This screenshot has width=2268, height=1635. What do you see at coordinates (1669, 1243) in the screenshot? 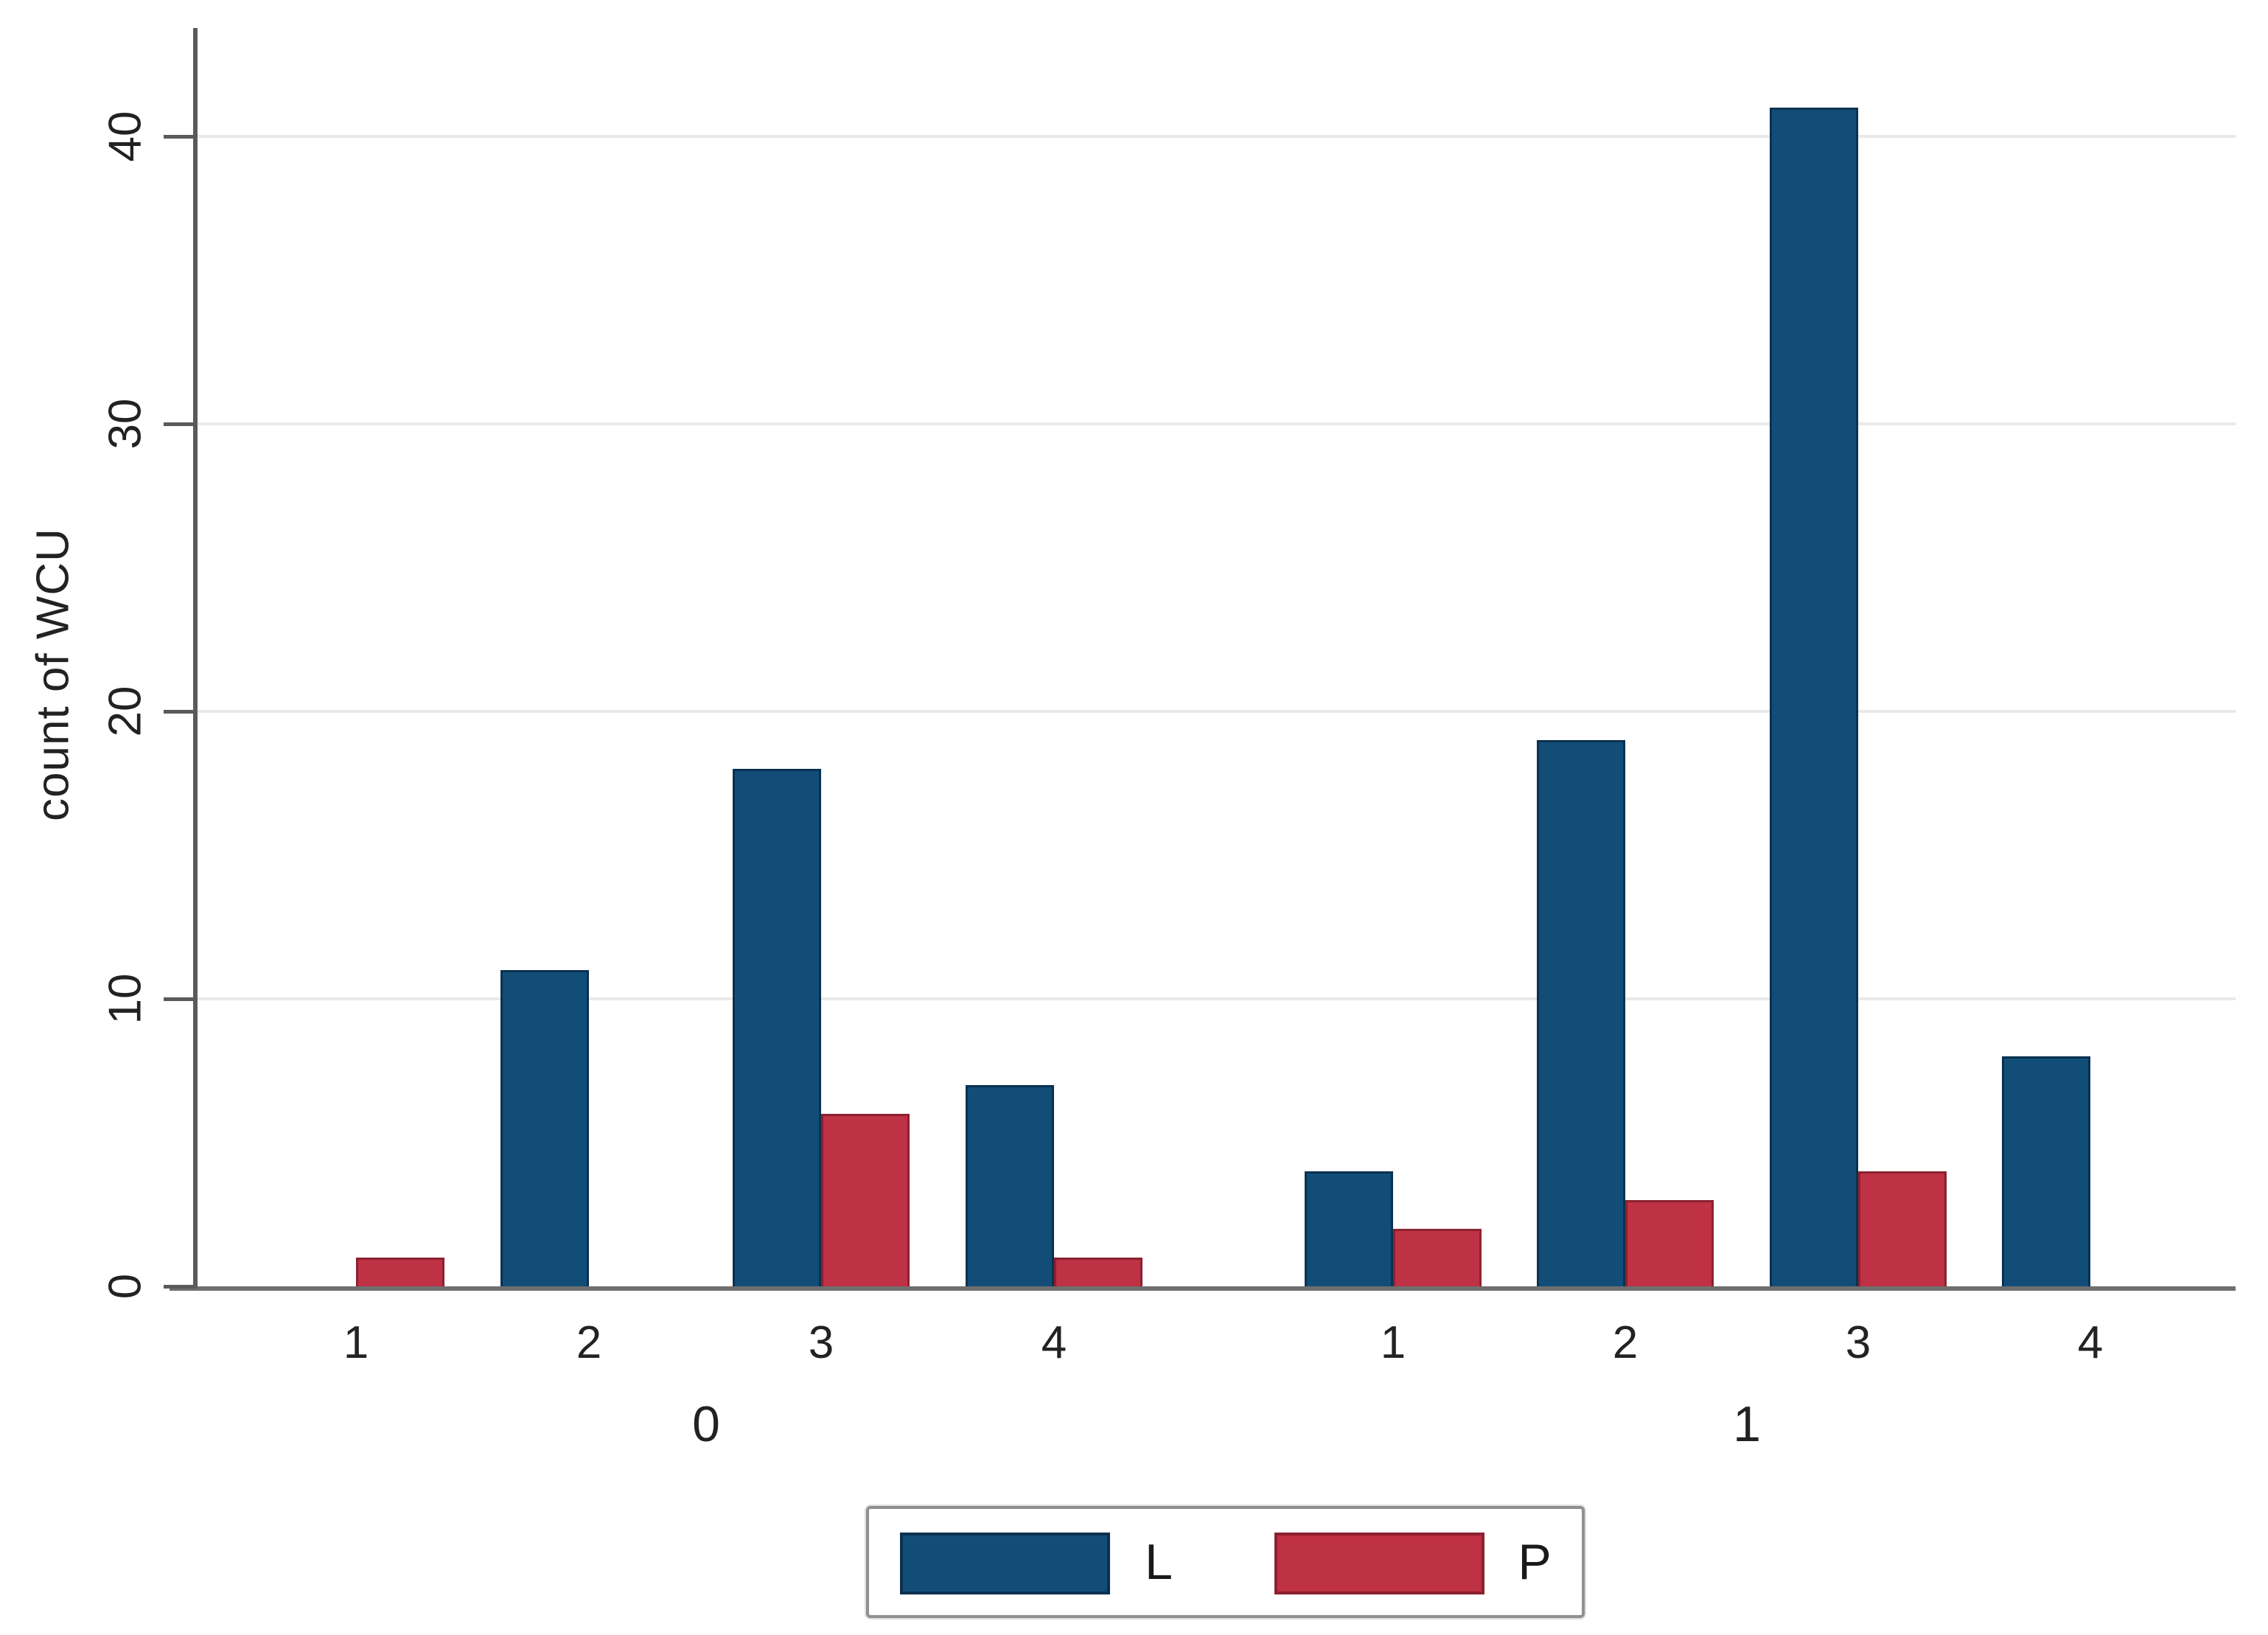
I see `bar-P-group1-cat2` at bounding box center [1669, 1243].